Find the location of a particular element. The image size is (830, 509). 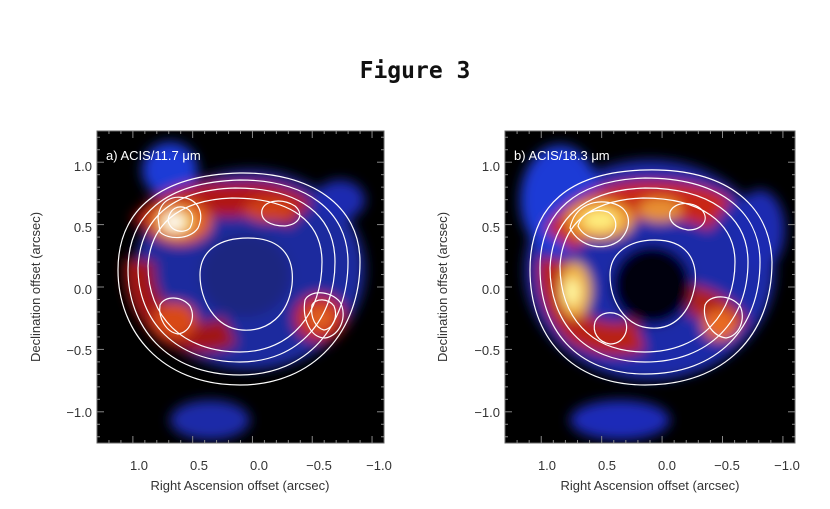

panel-b-xtick: −0.5 is located at coordinates (727, 465).